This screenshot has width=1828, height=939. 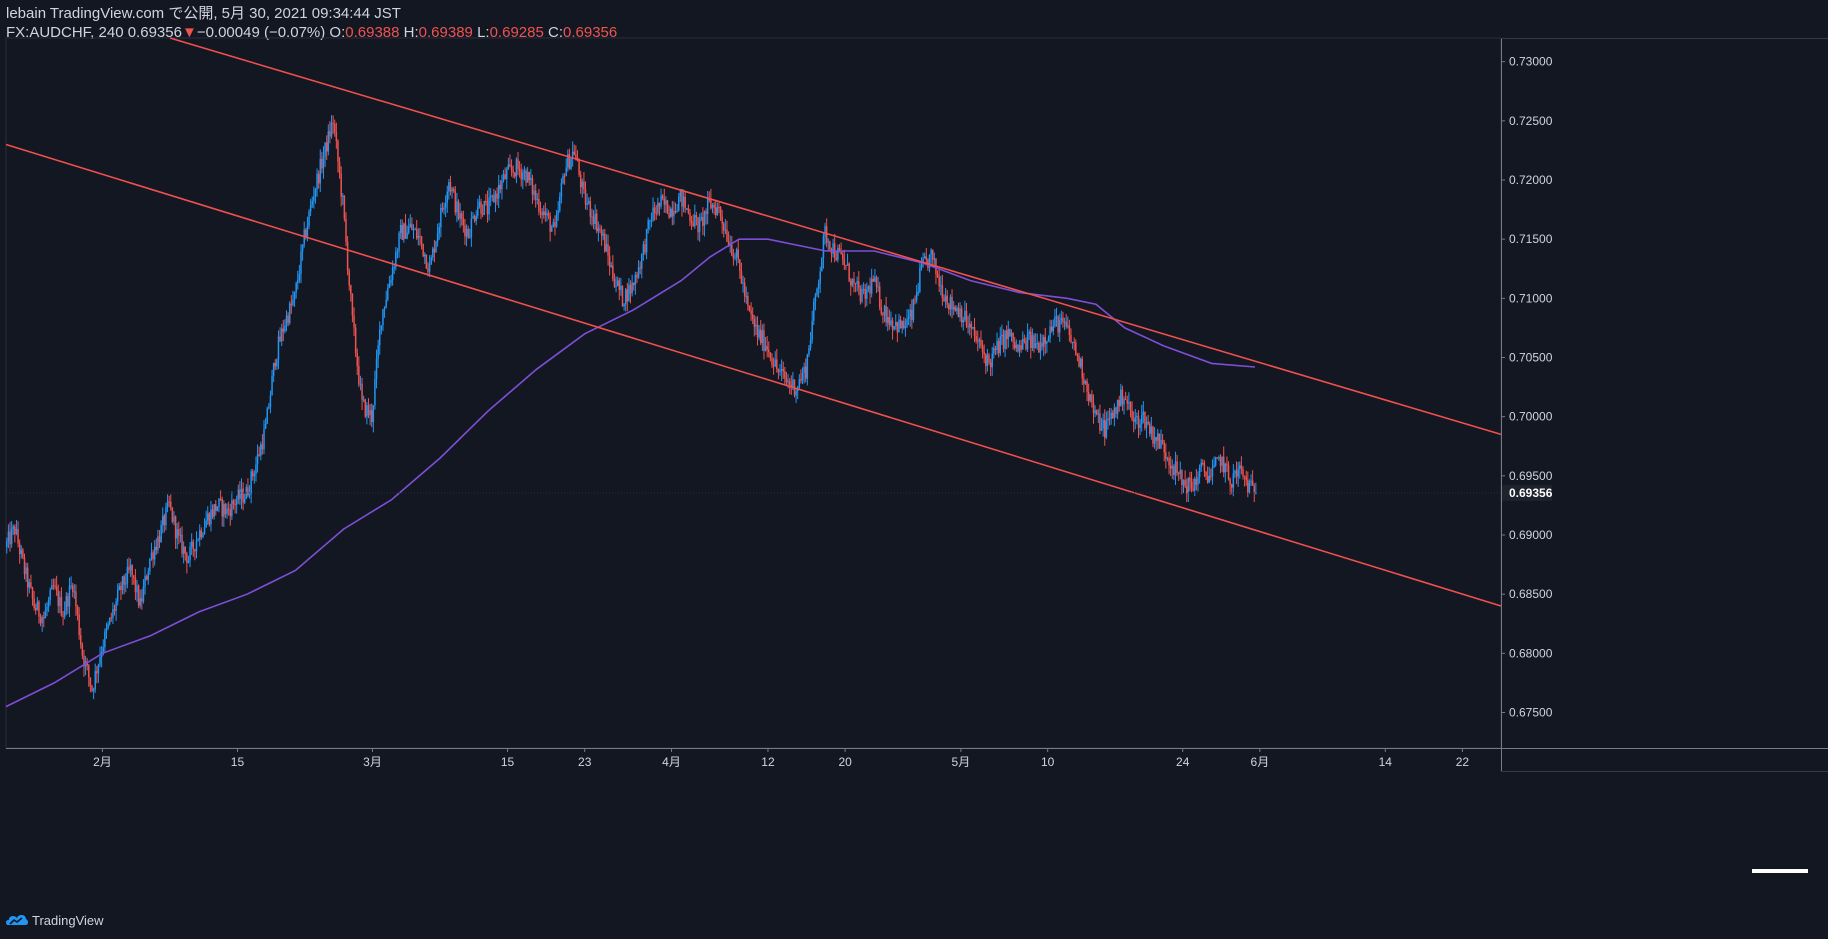 What do you see at coordinates (337, 32) in the screenshot?
I see `open-label: O:` at bounding box center [337, 32].